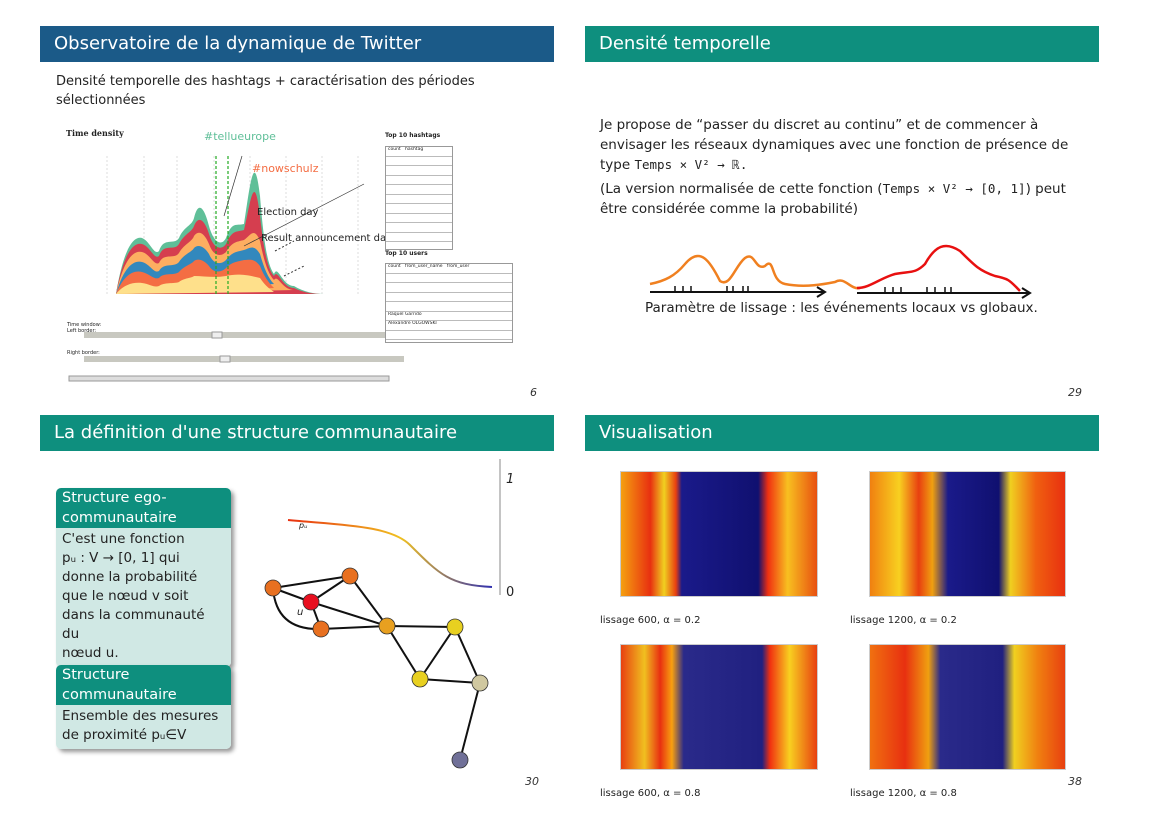 The image size is (1169, 827). Describe the element at coordinates (510, 592) in the screenshot. I see `axis-label-0: 0` at that location.